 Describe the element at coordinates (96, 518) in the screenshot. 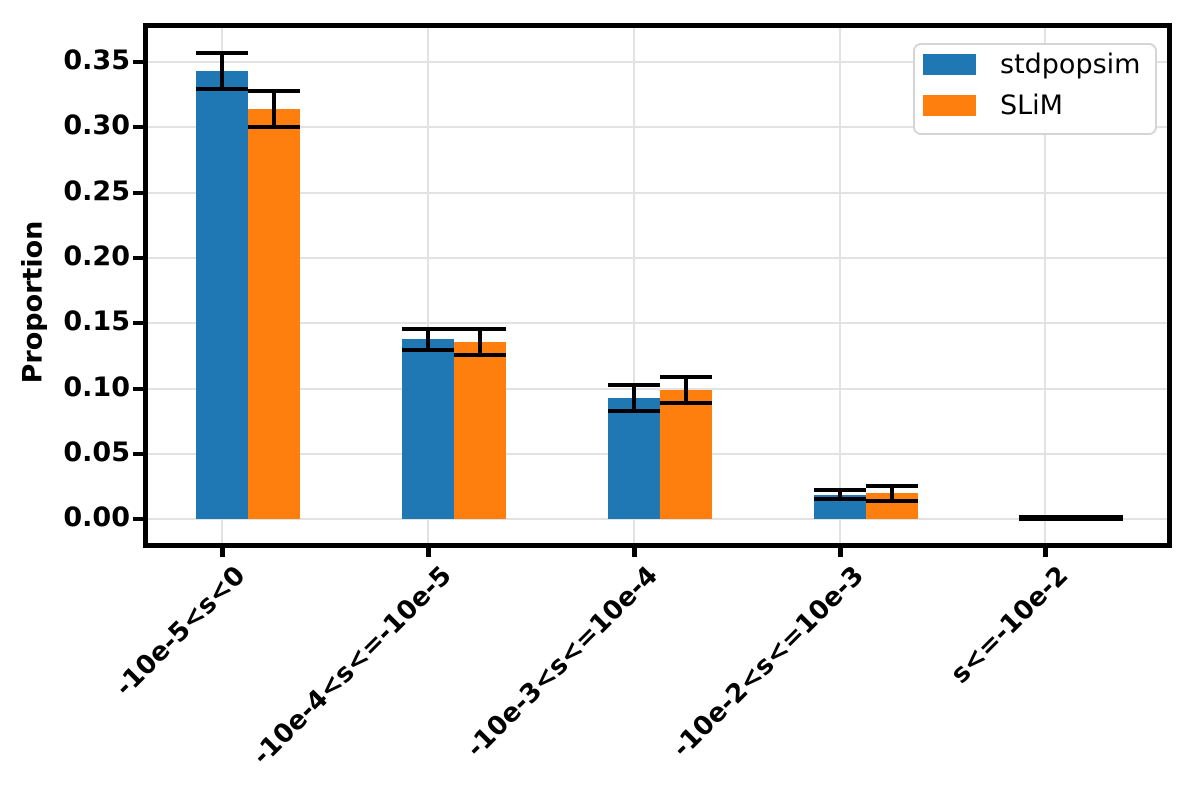

I see `y-tick-label: 0.00` at that location.